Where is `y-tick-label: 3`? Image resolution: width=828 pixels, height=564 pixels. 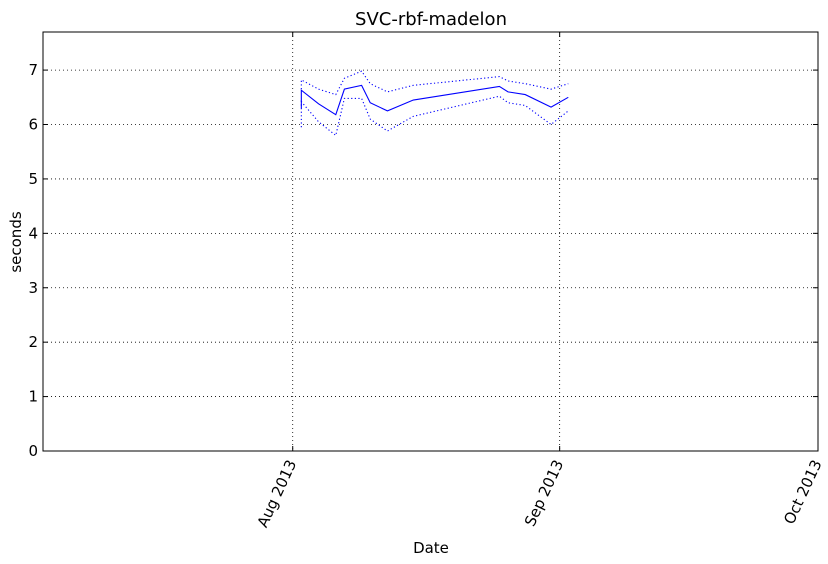 y-tick-label: 3 is located at coordinates (33, 288).